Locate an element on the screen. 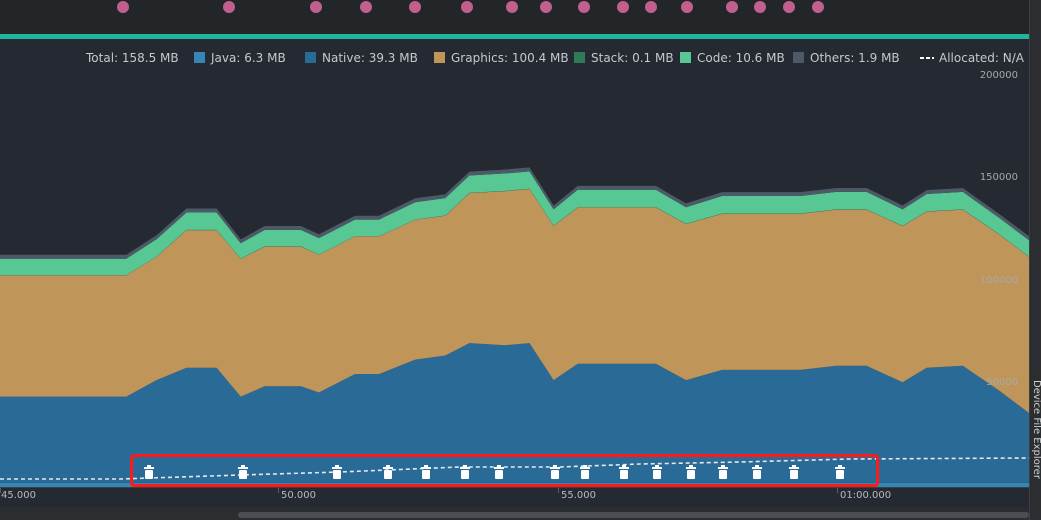 This screenshot has height=520, width=1041. legend-others-swatch is located at coordinates (798, 57).